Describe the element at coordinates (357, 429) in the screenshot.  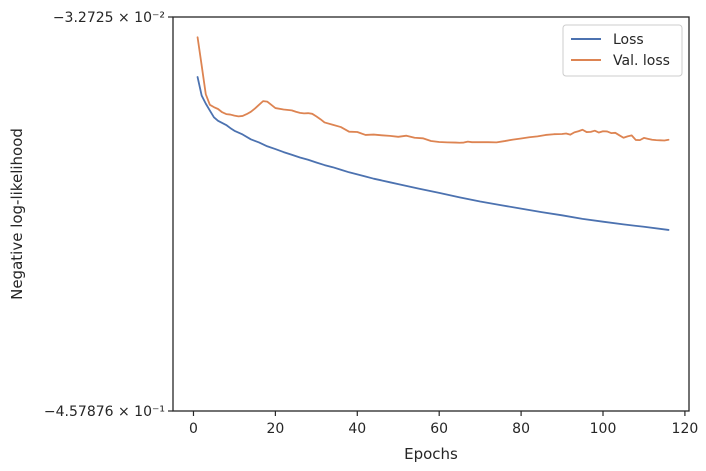
I see `x-tick-label-2: 40` at that location.